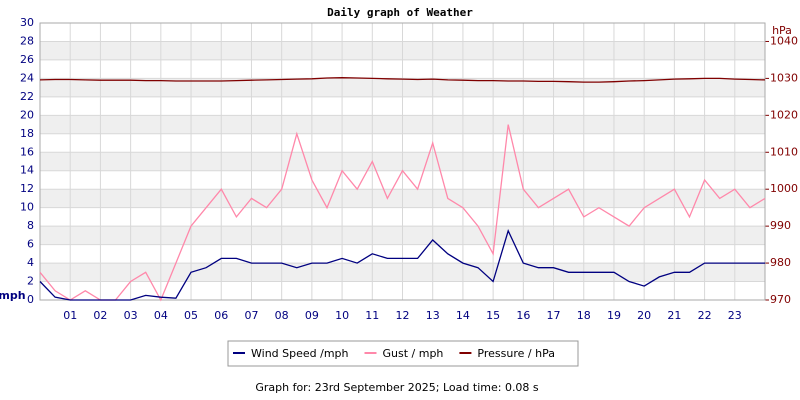 Image resolution: width=800 pixels, height=400 pixels. Describe the element at coordinates (784, 114) in the screenshot. I see `y2-tick-label: 1020` at that location.